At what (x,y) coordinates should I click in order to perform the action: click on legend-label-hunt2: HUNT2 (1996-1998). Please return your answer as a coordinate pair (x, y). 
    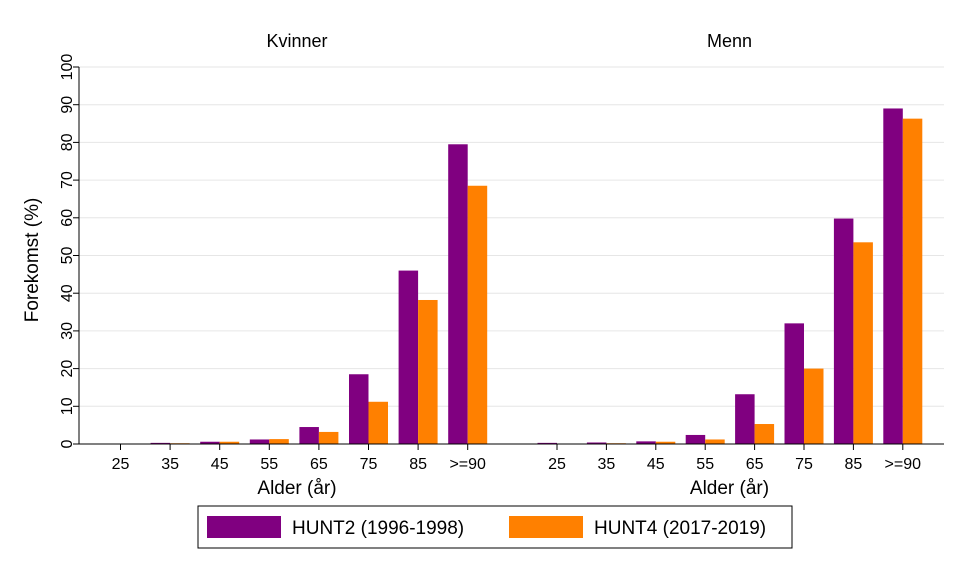
    Looking at the image, I should click on (378, 528).